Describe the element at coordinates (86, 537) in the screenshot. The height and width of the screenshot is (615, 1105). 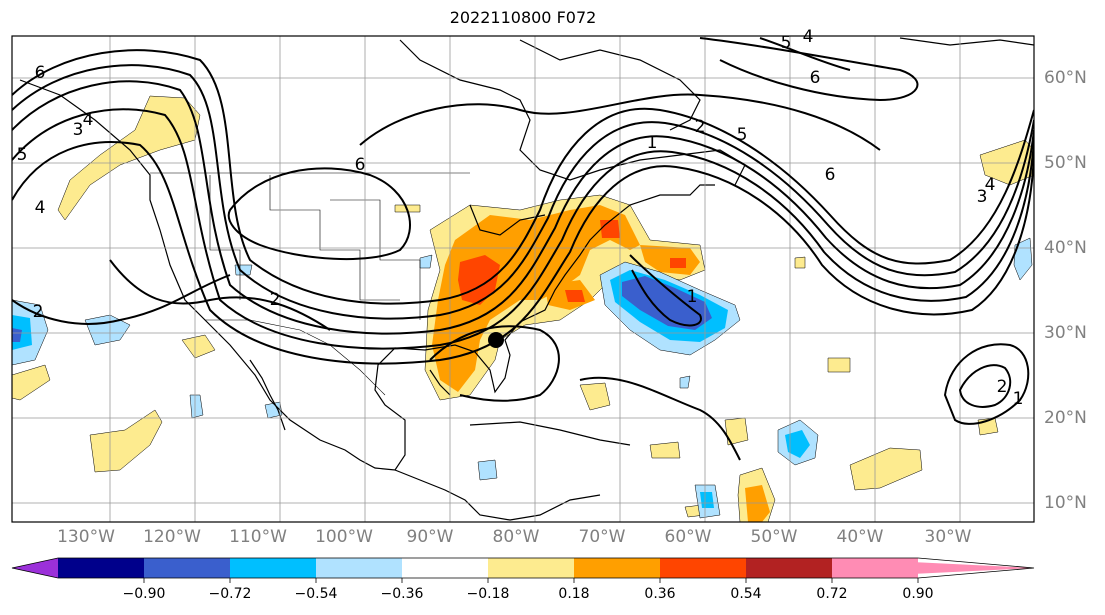
I see `lon-label: 130°W` at that location.